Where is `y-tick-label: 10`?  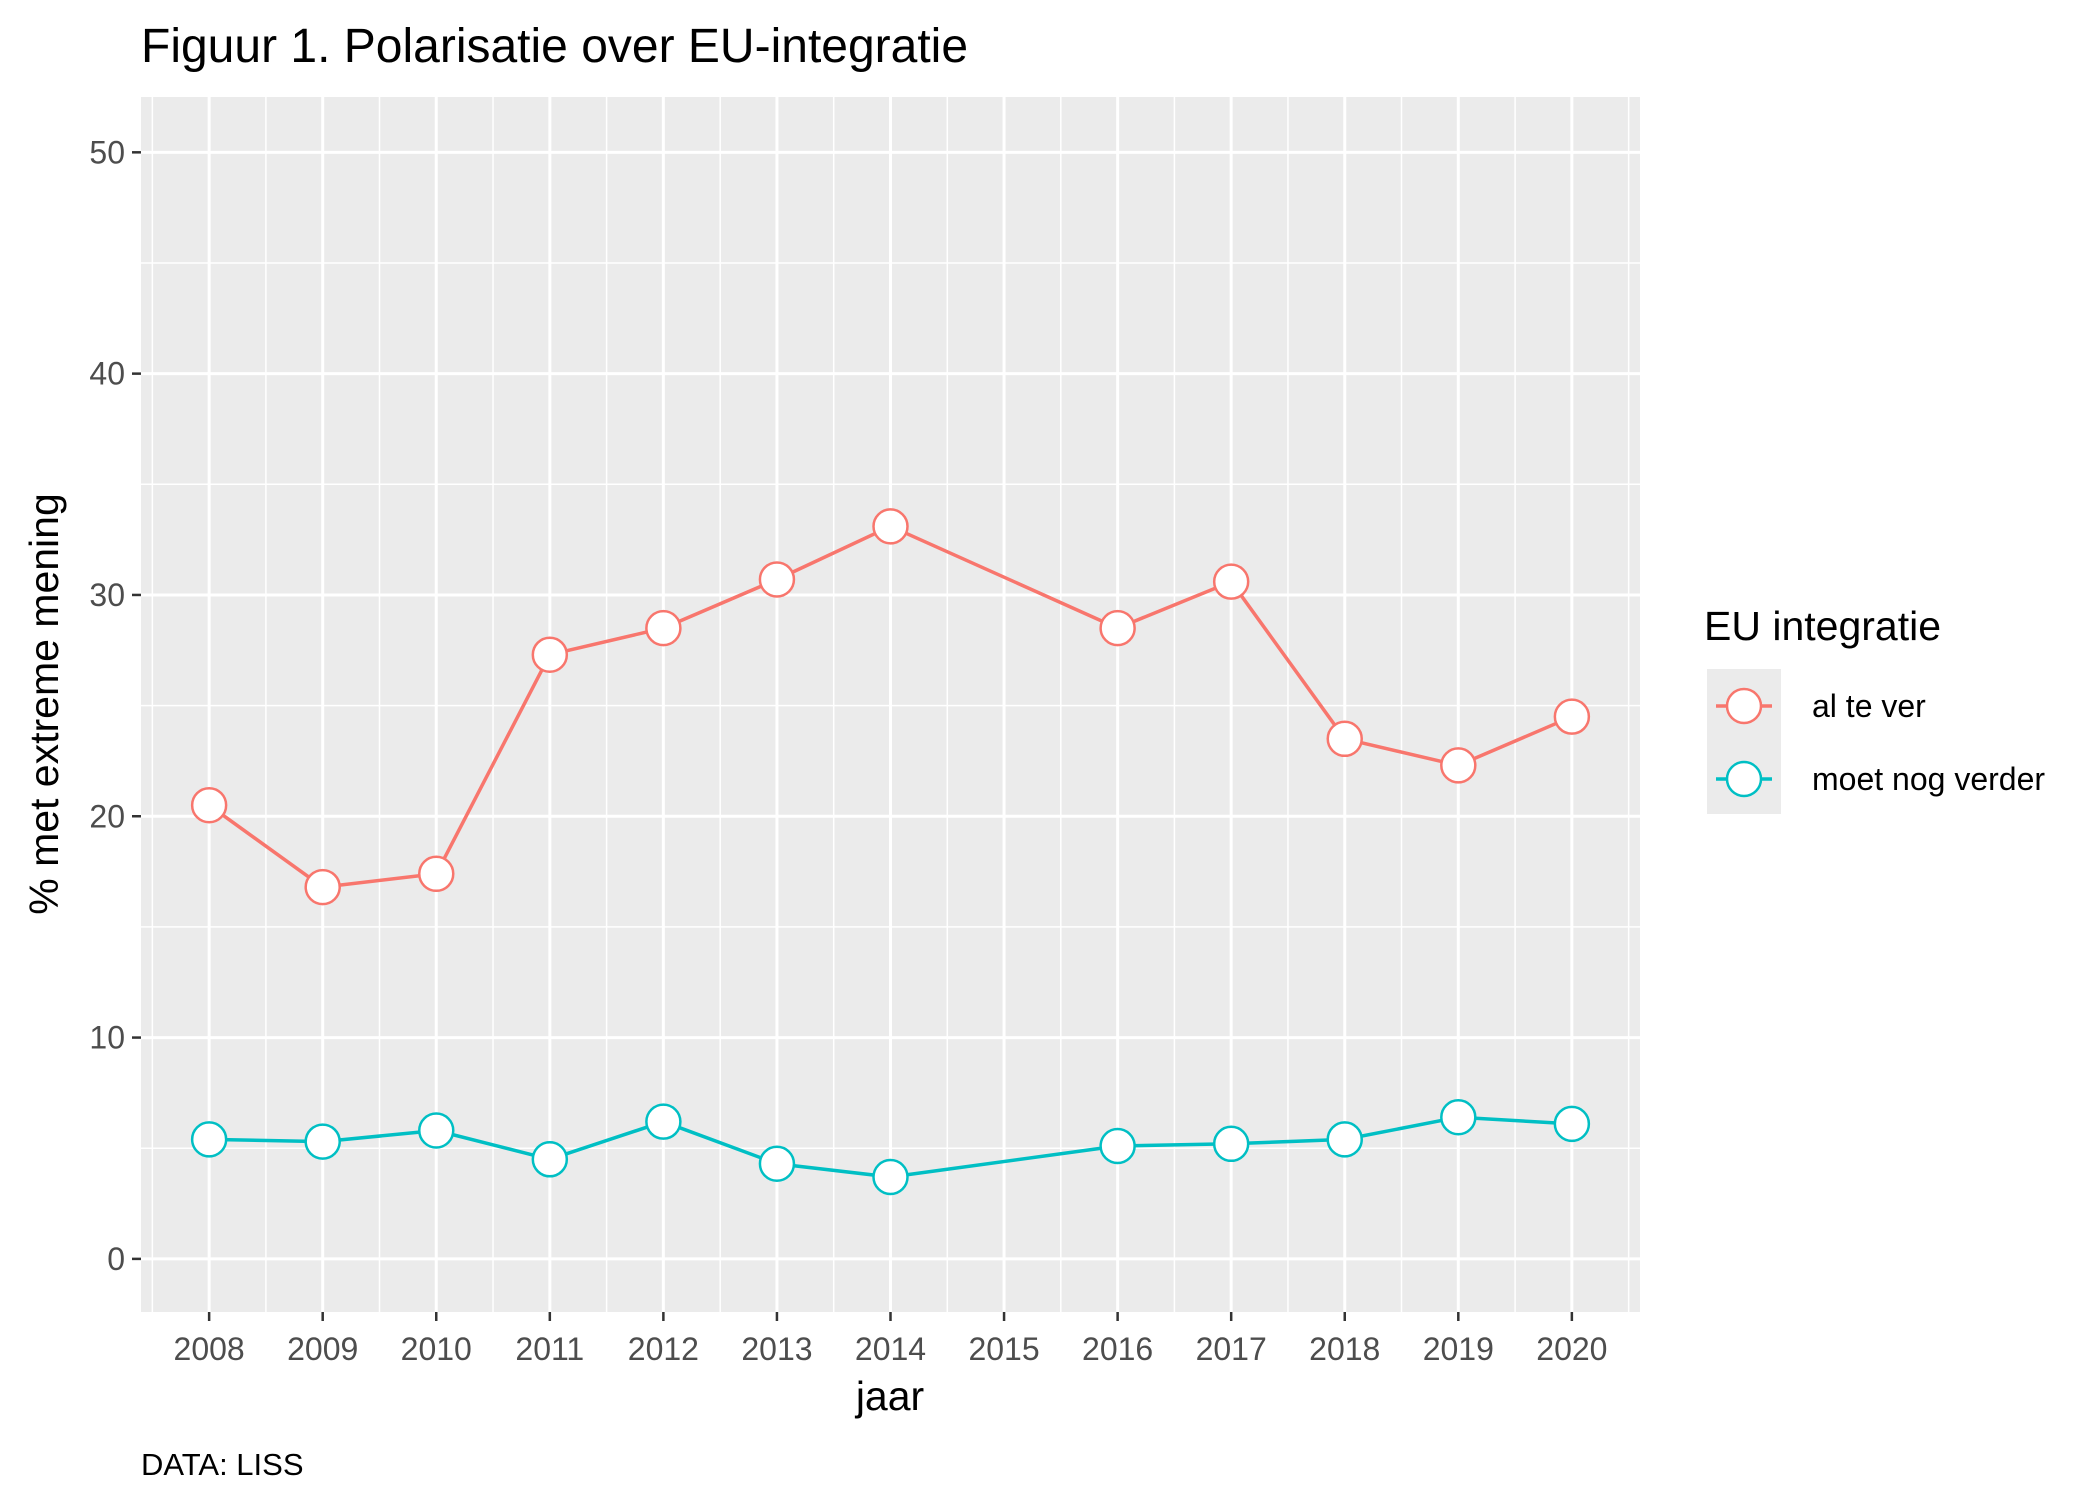 y-tick-label: 10 is located at coordinates (107, 1038).